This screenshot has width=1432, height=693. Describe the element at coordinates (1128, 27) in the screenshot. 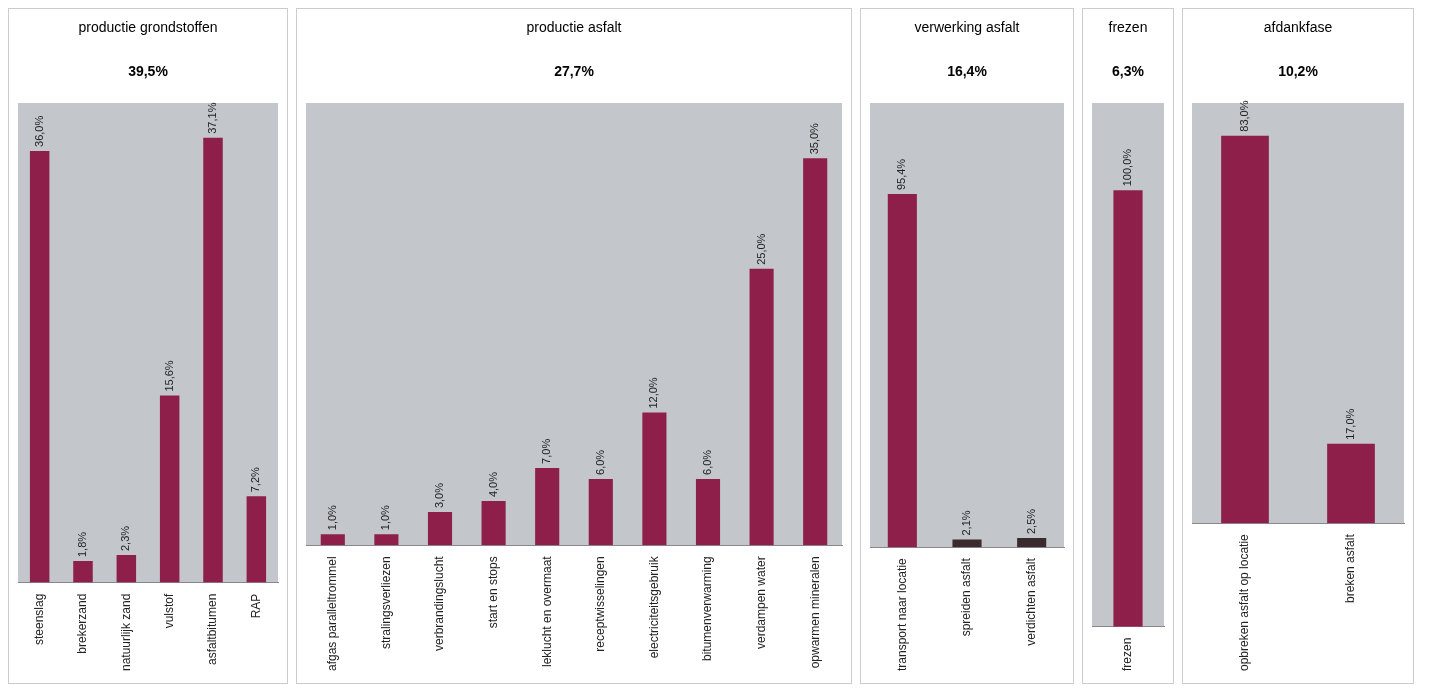

I see `chart-title: frezen` at that location.